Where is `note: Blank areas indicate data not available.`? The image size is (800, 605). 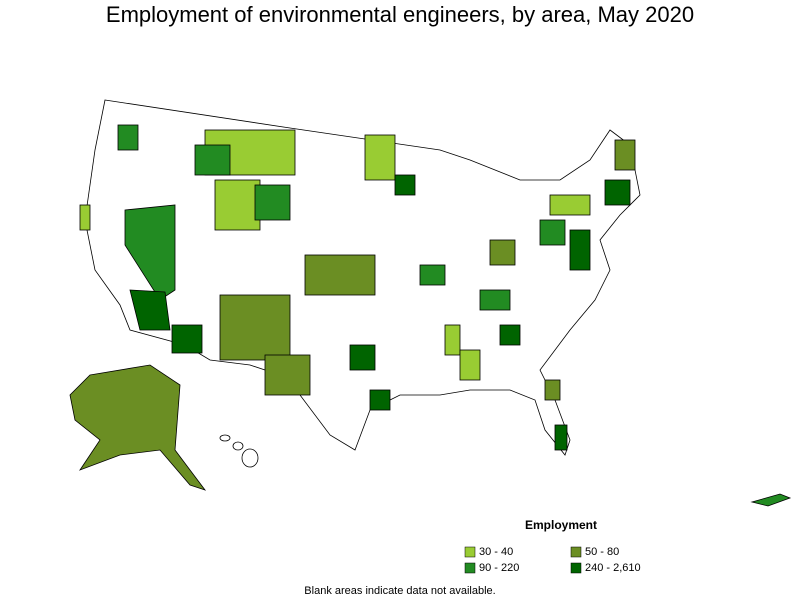 note: Blank areas indicate data not available. is located at coordinates (399, 591).